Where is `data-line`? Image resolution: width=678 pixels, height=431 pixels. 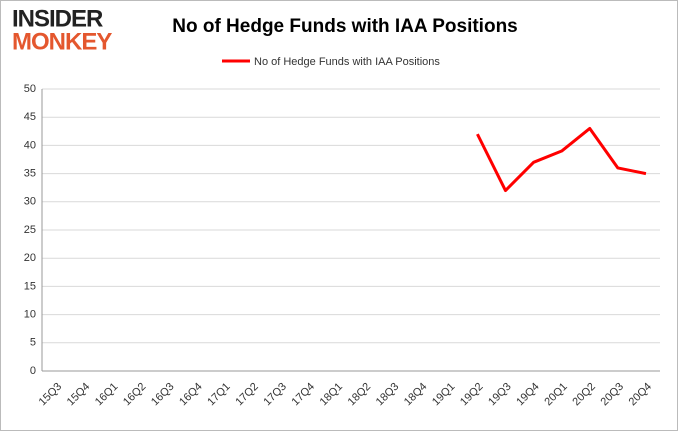 data-line is located at coordinates (561, 159).